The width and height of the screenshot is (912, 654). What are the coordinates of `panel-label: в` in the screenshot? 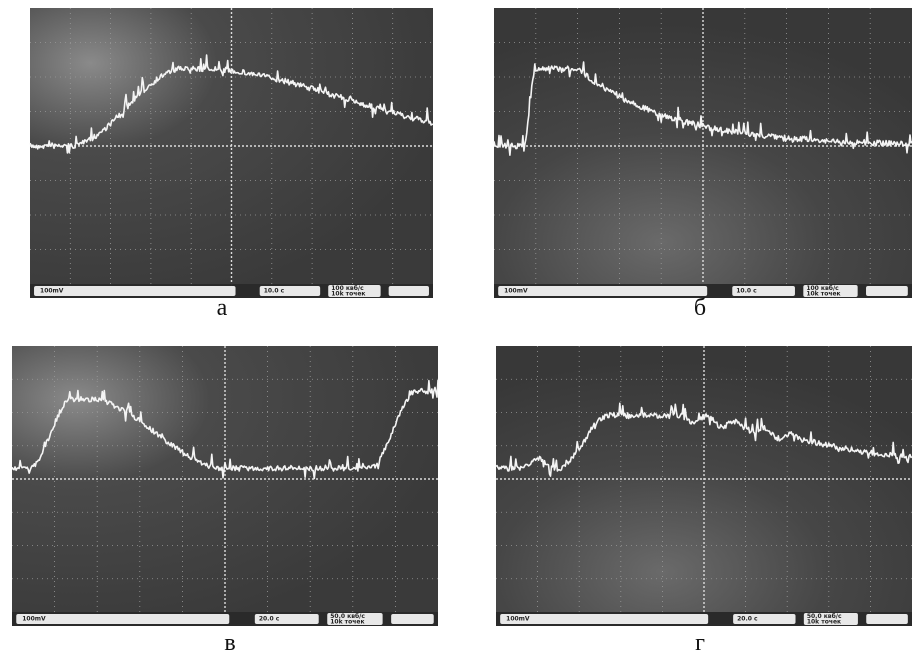 It's located at (229, 642).